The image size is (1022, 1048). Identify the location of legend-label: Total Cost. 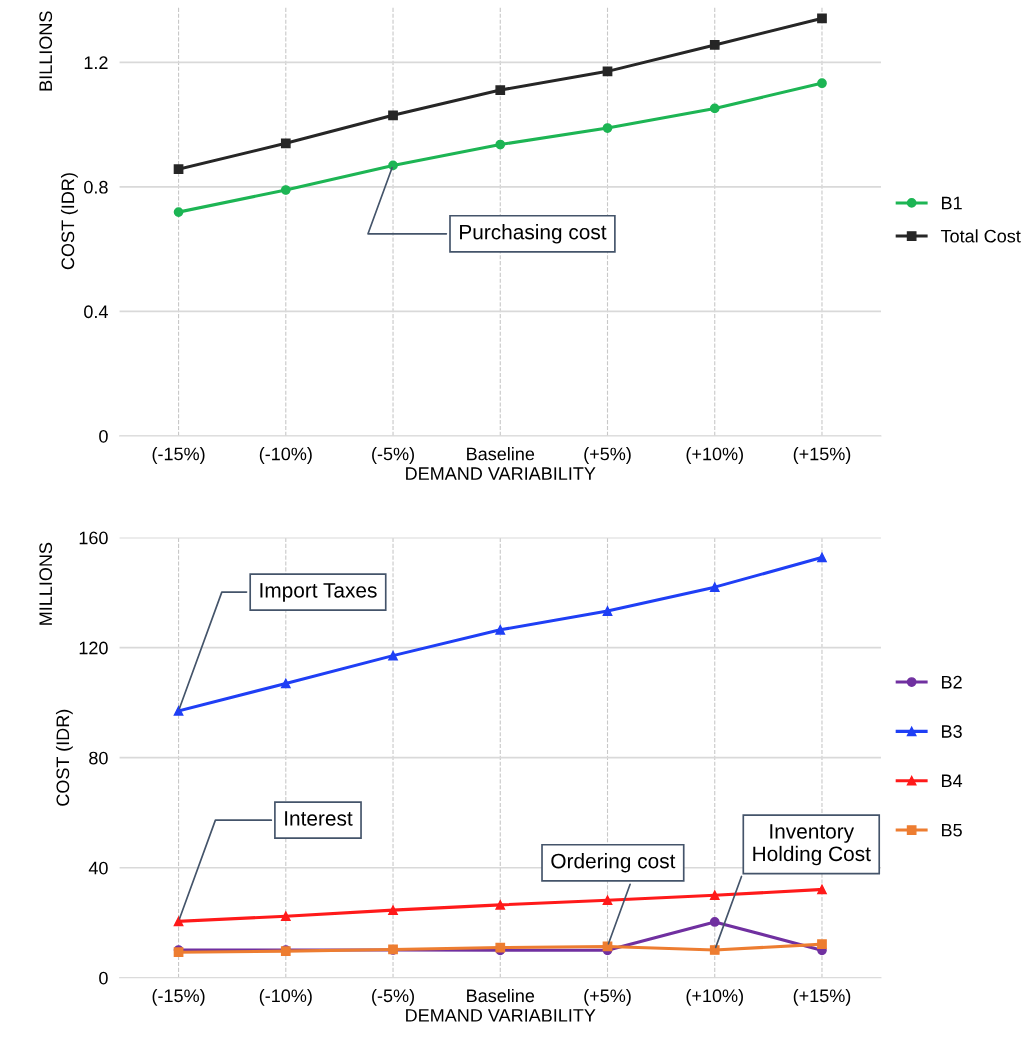
(980, 236).